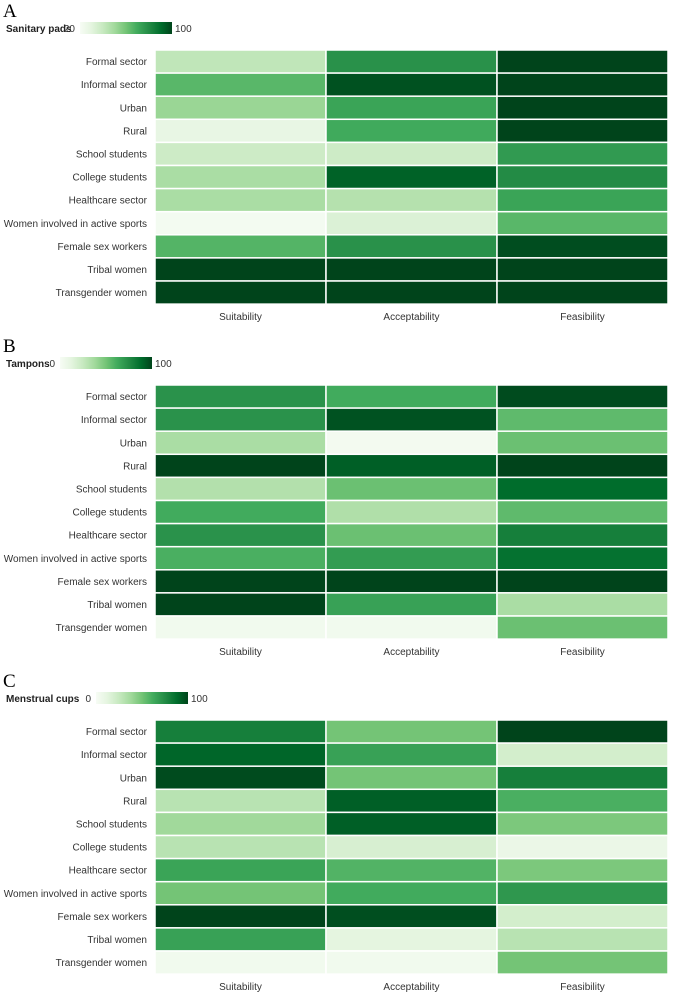 This screenshot has width=673, height=996. Describe the element at coordinates (43, 699) in the screenshot. I see `legend-title: Menstrual cups` at that location.